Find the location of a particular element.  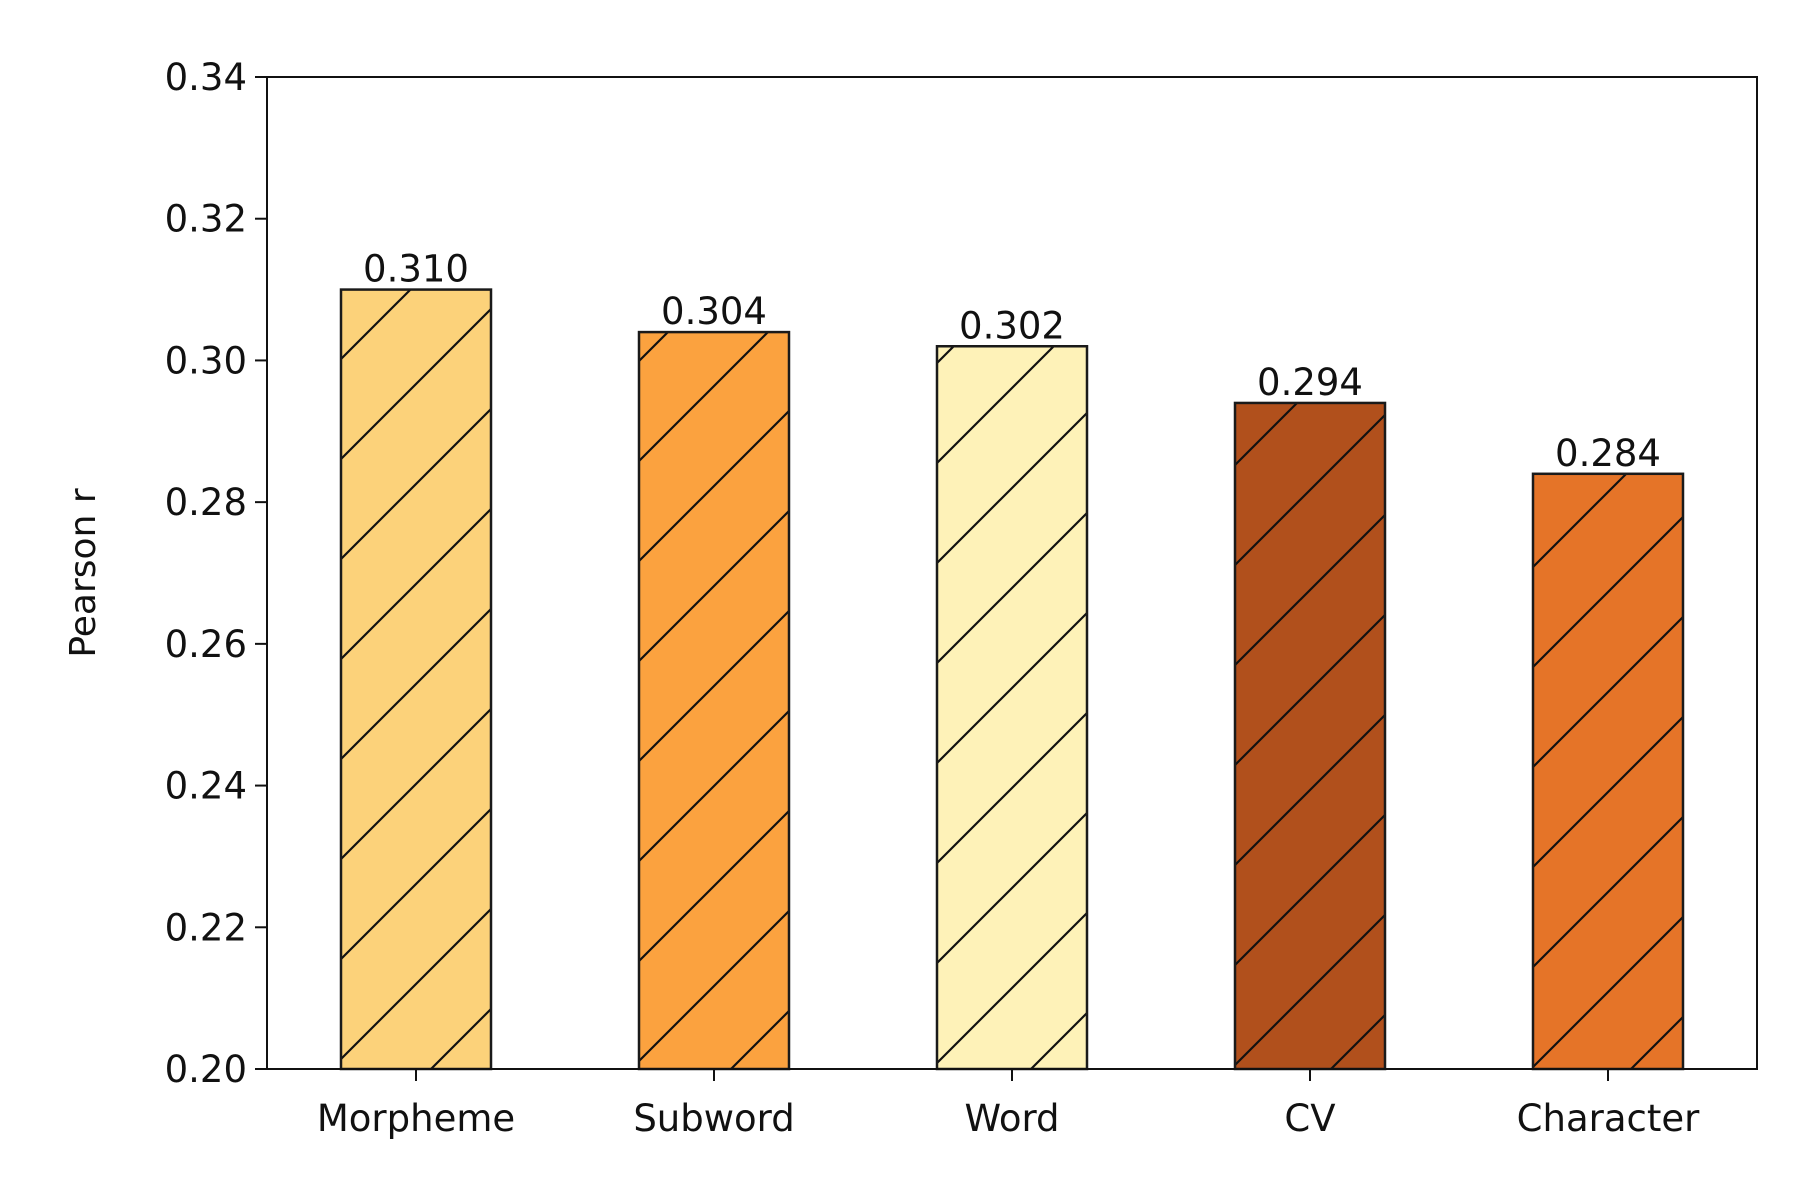

y-tick-label: 0.22 is located at coordinates (206, 927).